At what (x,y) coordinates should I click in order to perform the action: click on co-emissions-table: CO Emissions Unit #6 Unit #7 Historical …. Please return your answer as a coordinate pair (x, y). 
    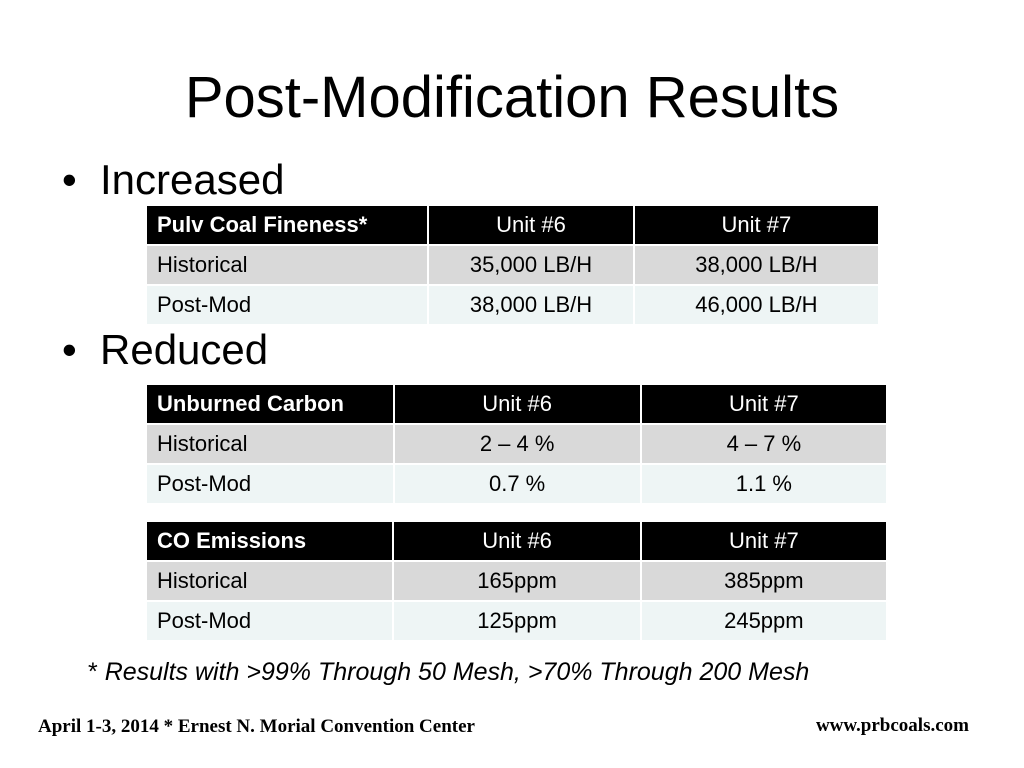
    Looking at the image, I should click on (516, 581).